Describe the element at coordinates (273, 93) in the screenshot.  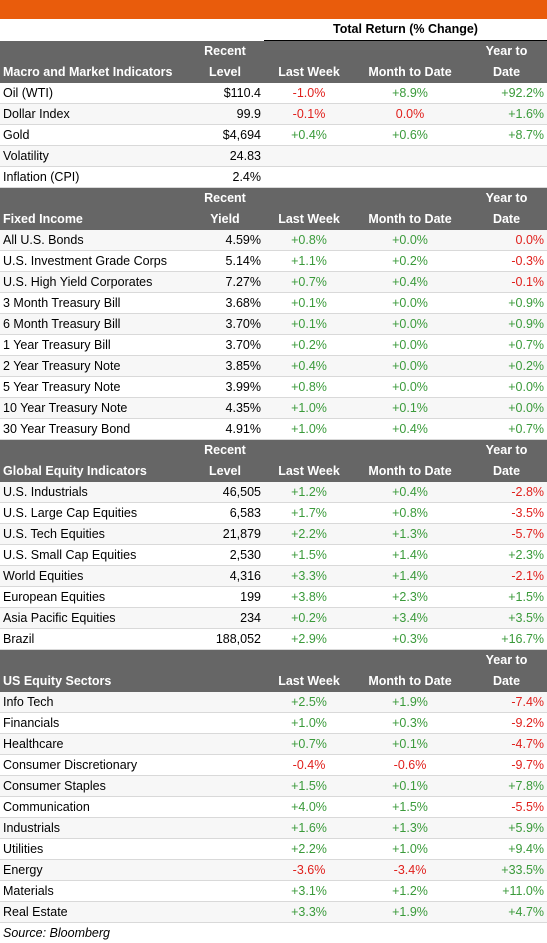
I see `table-row: Oil (WTI) $110.4 -1.0% +8.9% +92.2%` at that location.